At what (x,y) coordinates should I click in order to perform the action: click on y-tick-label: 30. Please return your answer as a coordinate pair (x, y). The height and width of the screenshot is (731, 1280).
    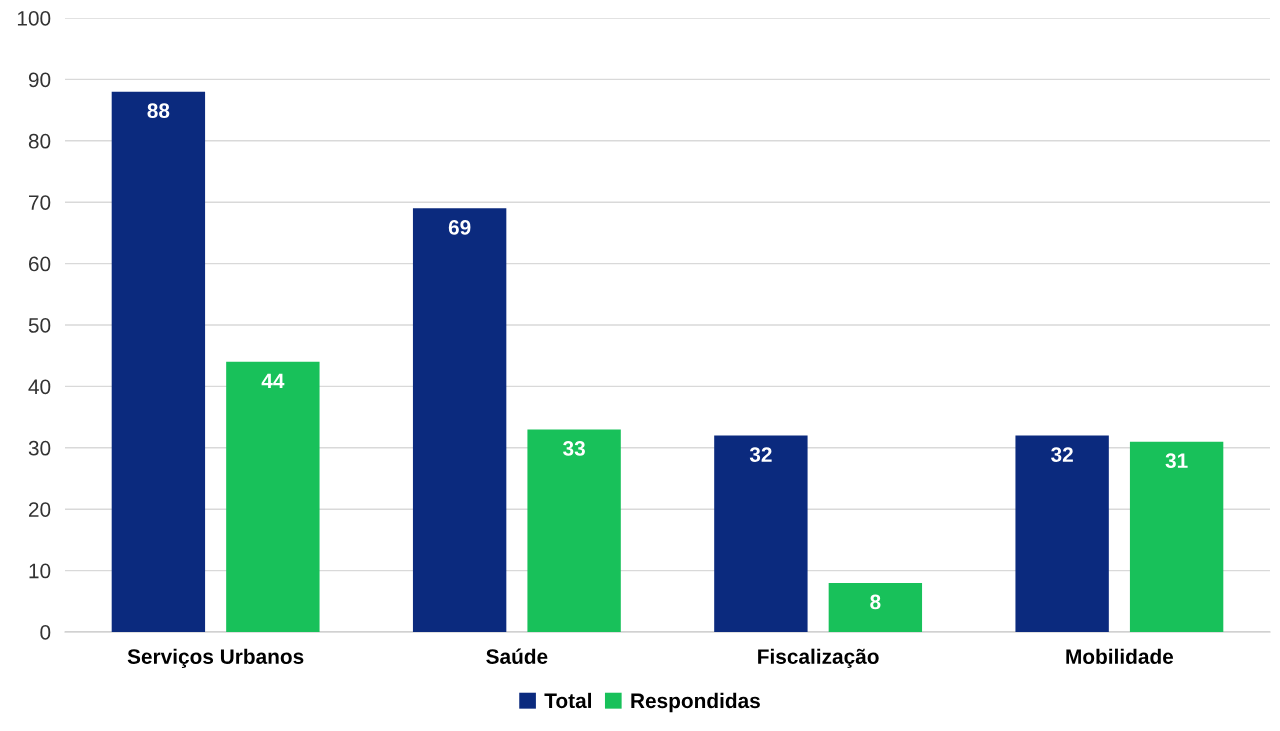
    Looking at the image, I should click on (39, 448).